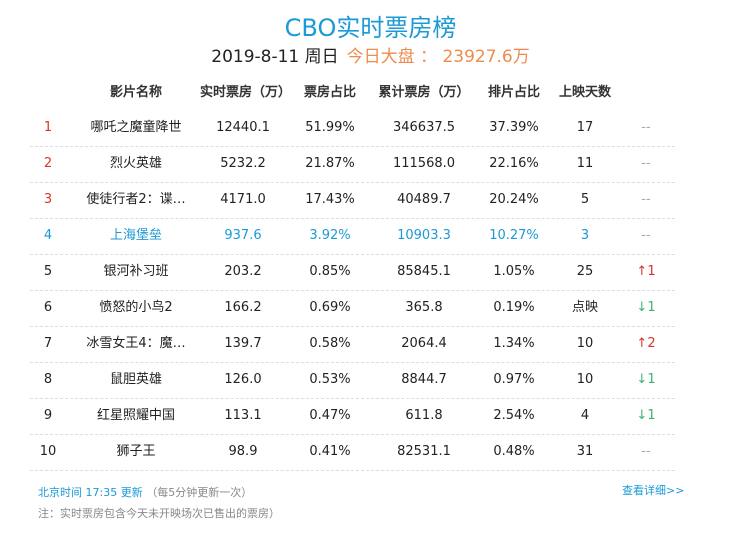  Describe the element at coordinates (48, 163) in the screenshot. I see `cell-rank: 2` at that location.